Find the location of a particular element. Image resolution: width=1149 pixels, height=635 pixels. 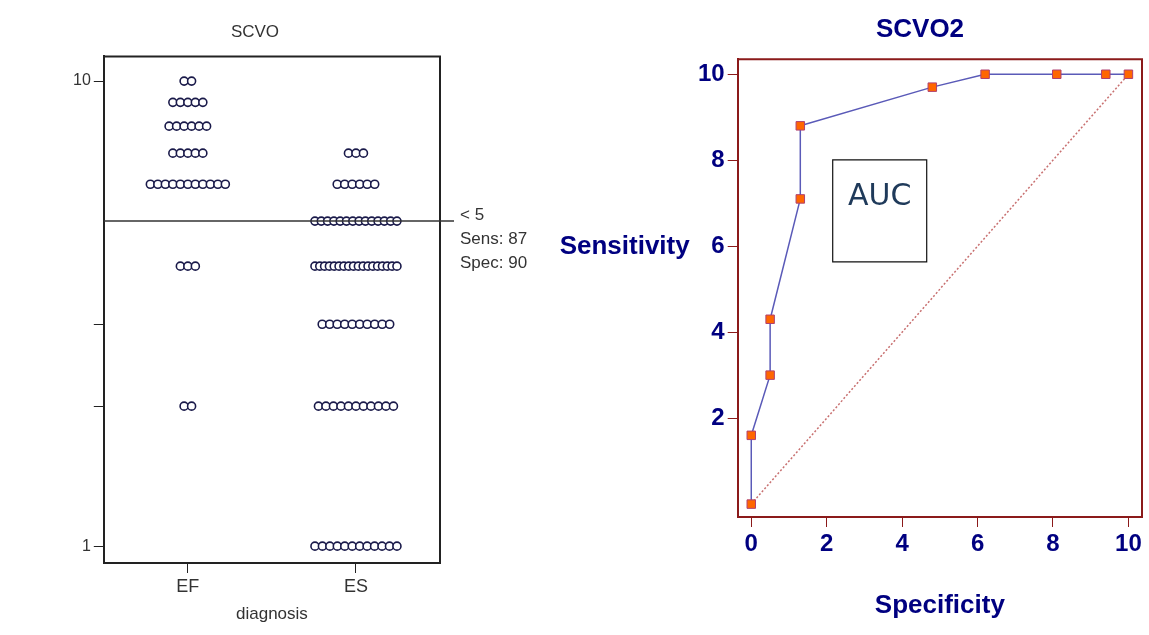

annotation: AUC is located at coordinates (879, 194).